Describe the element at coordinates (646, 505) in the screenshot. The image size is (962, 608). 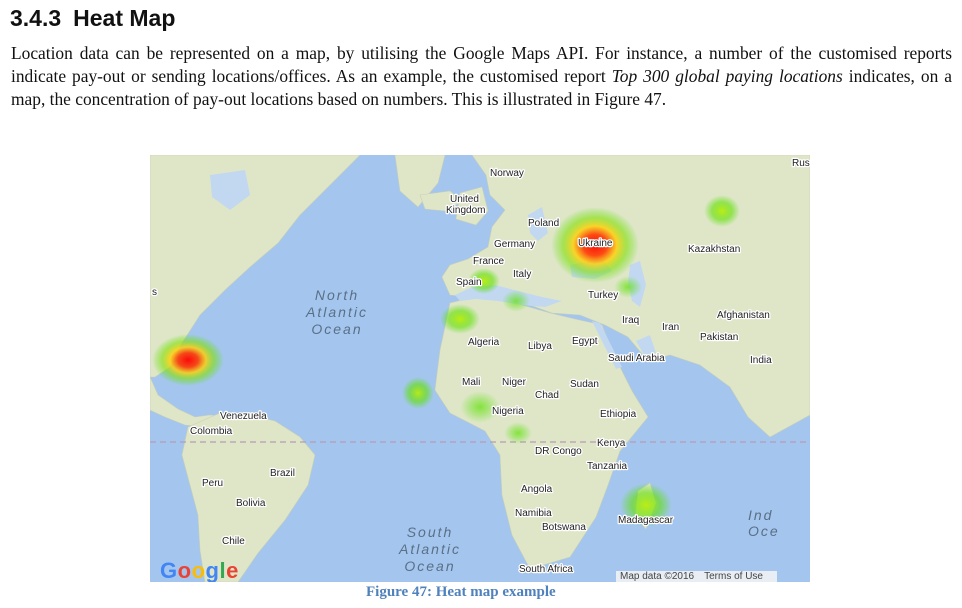
I see `hotspot-madagascar` at that location.